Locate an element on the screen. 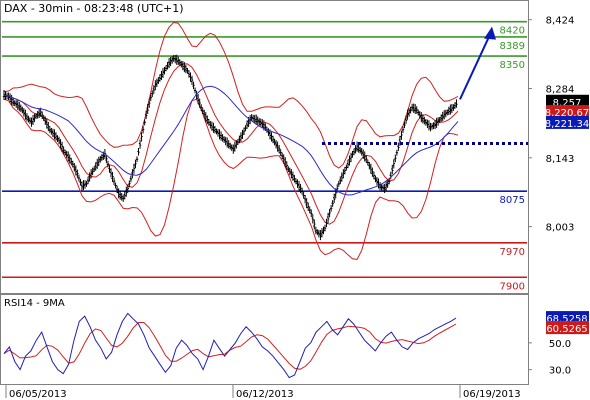  arrow-shaft is located at coordinates (475, 67).